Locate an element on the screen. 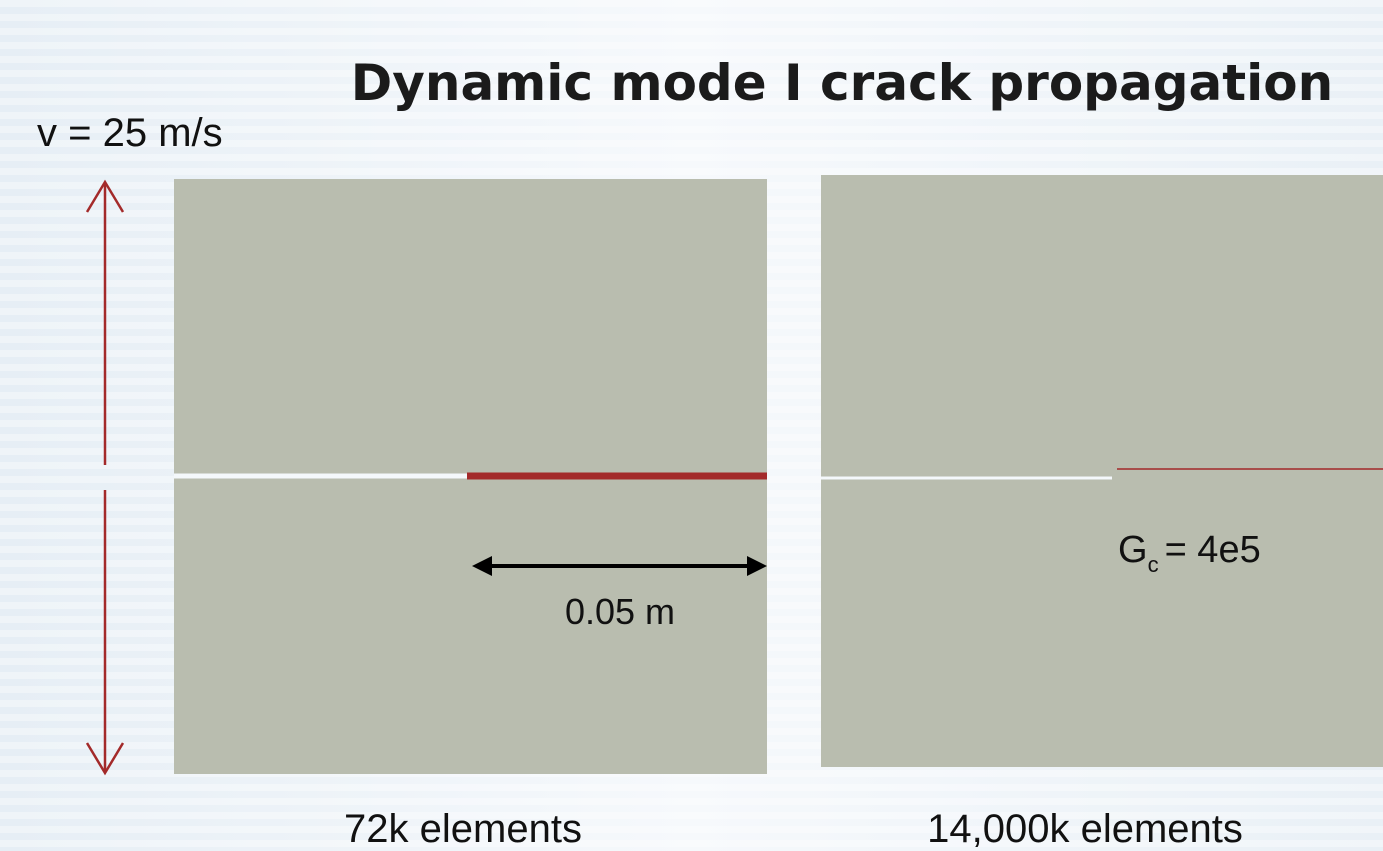  gc-label: Gc = 4e5 is located at coordinates (1189, 553).